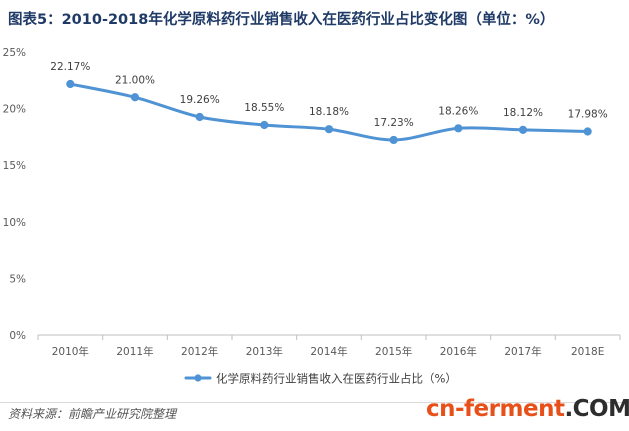 The width and height of the screenshot is (629, 431). Describe the element at coordinates (14, 223) in the screenshot. I see `y-tick-label: 10%` at that location.